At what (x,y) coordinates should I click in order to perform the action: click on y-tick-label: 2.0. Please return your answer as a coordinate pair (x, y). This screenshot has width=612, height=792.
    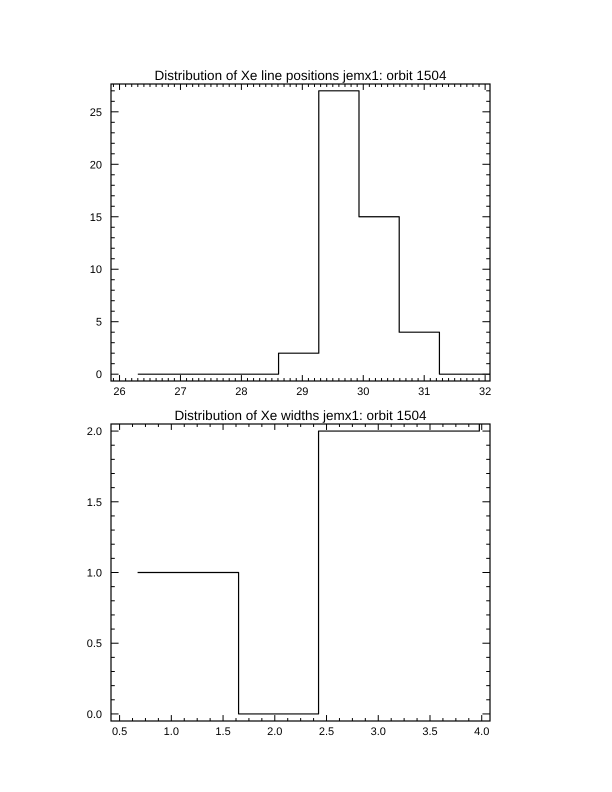
    Looking at the image, I should click on (94, 432).